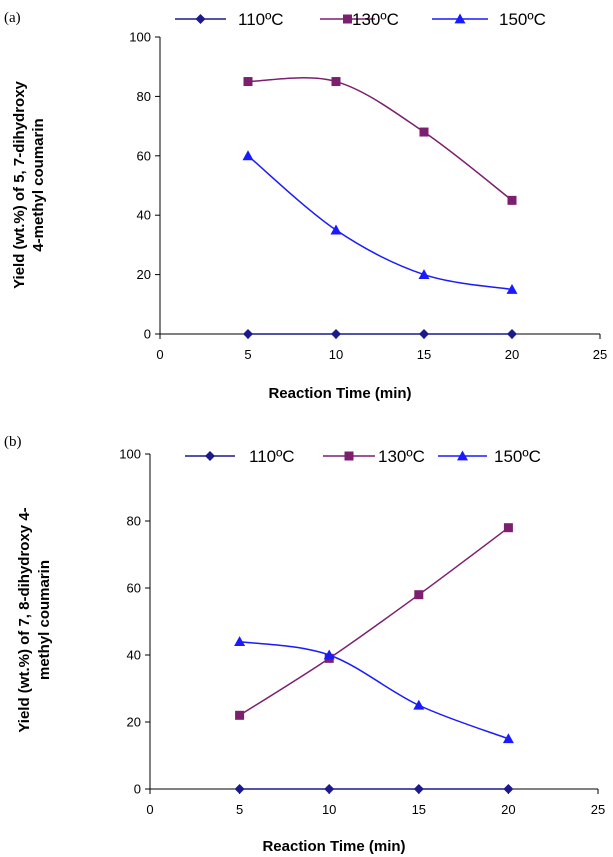 The height and width of the screenshot is (857, 613). Describe the element at coordinates (38, 184) in the screenshot. I see `y-axis-title: 4-methyl coumarin` at that location.